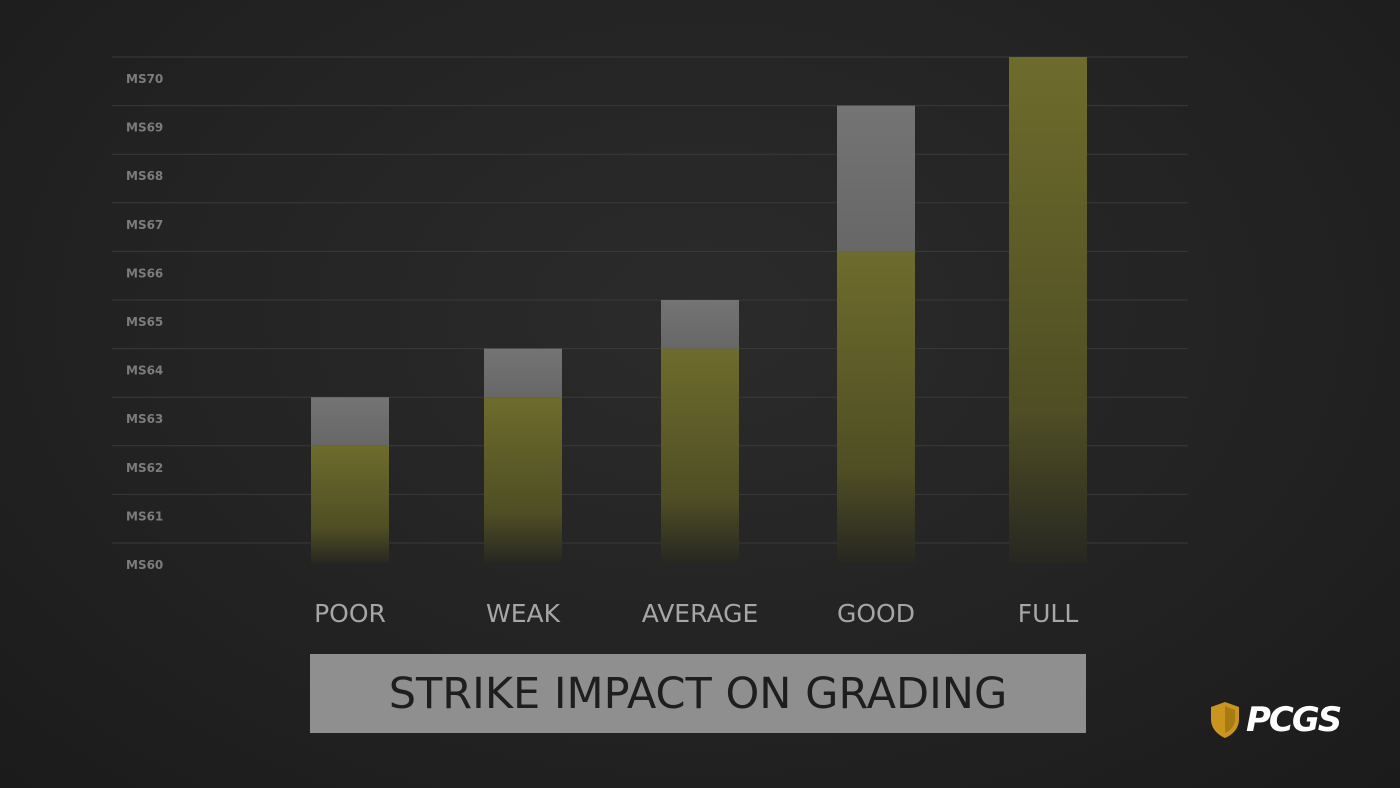  Describe the element at coordinates (144, 176) in the screenshot. I see `y-tick-label: MS68` at that location.